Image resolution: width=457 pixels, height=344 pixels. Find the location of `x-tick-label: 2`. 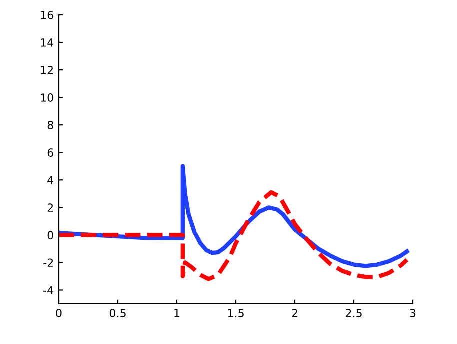

x-tick-label: 2 is located at coordinates (295, 313).